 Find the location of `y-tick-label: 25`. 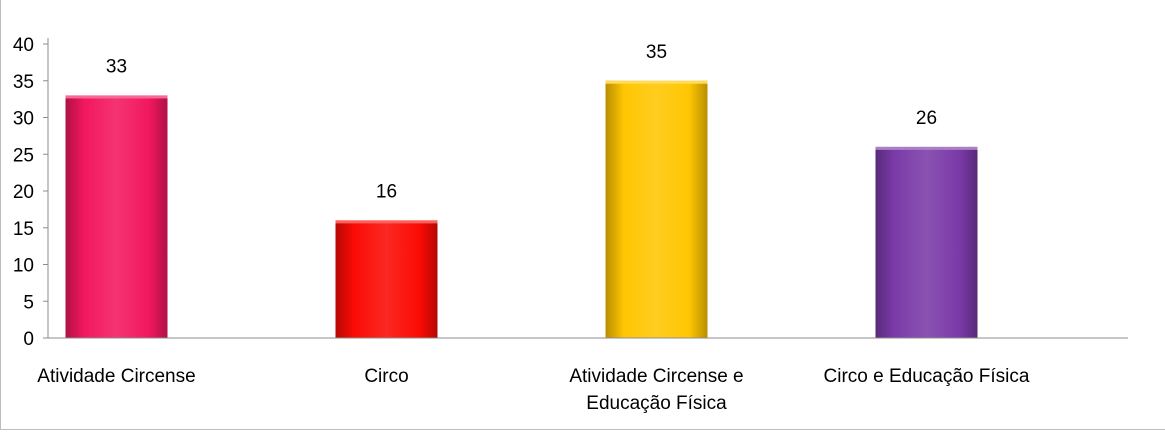

y-tick-label: 25 is located at coordinates (23, 155).